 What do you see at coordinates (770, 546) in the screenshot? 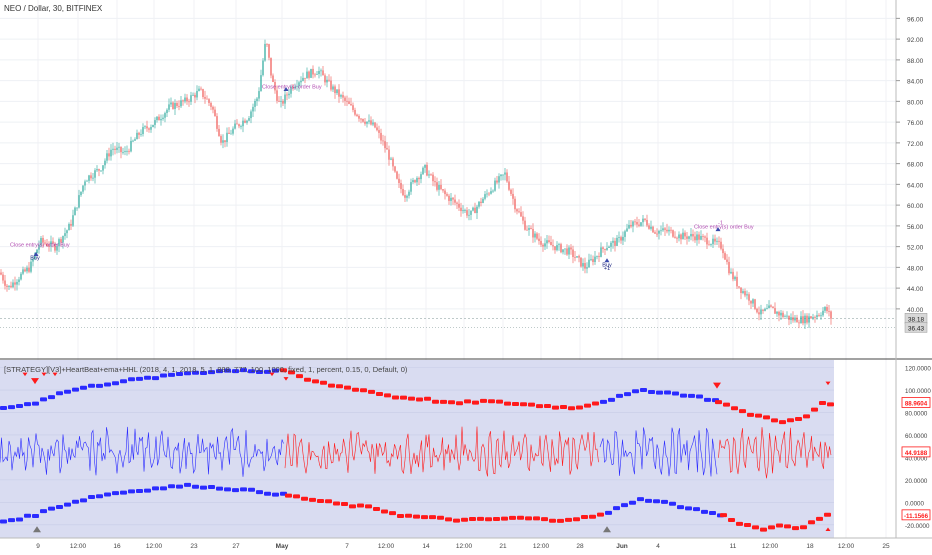
I see `time-tick-label: 12:00` at bounding box center [770, 546].